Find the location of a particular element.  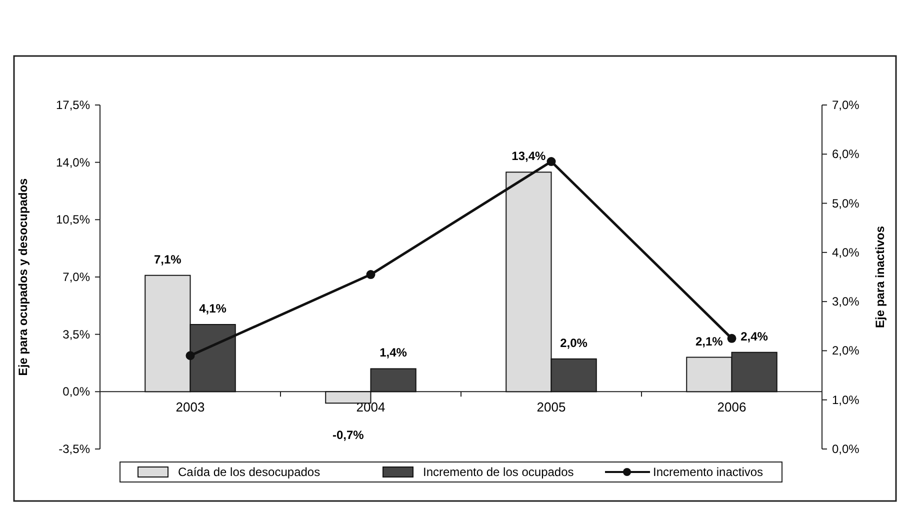

y-axis-title: Eje para ocupados y desocupados is located at coordinates (23, 277).